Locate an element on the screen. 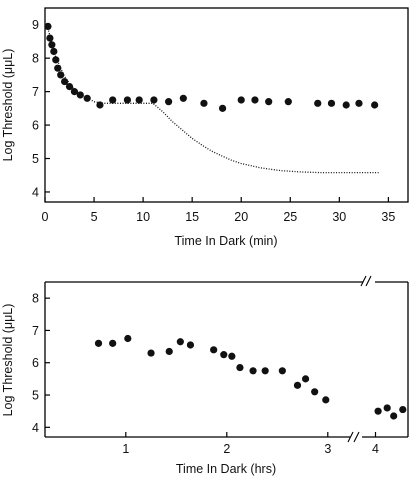 This screenshot has height=480, width=415. top-y-axis-title: Log Threshold (μμL) is located at coordinates (8, 105).